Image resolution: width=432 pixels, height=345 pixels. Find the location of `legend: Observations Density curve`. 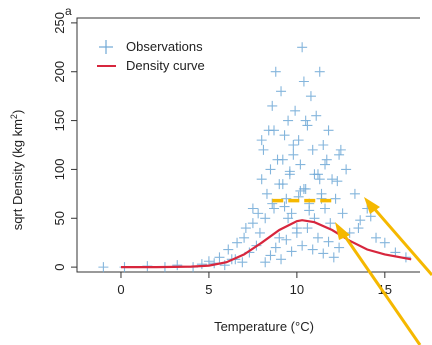

legend: Observations Density curve is located at coordinates (151, 56).